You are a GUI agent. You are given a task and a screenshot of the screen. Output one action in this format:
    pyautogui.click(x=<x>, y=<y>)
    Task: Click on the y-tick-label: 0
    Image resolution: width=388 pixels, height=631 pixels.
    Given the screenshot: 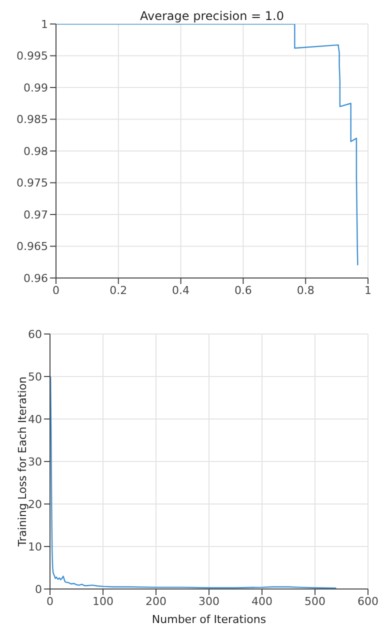 What is the action you would take?
    pyautogui.click(x=38, y=589)
    